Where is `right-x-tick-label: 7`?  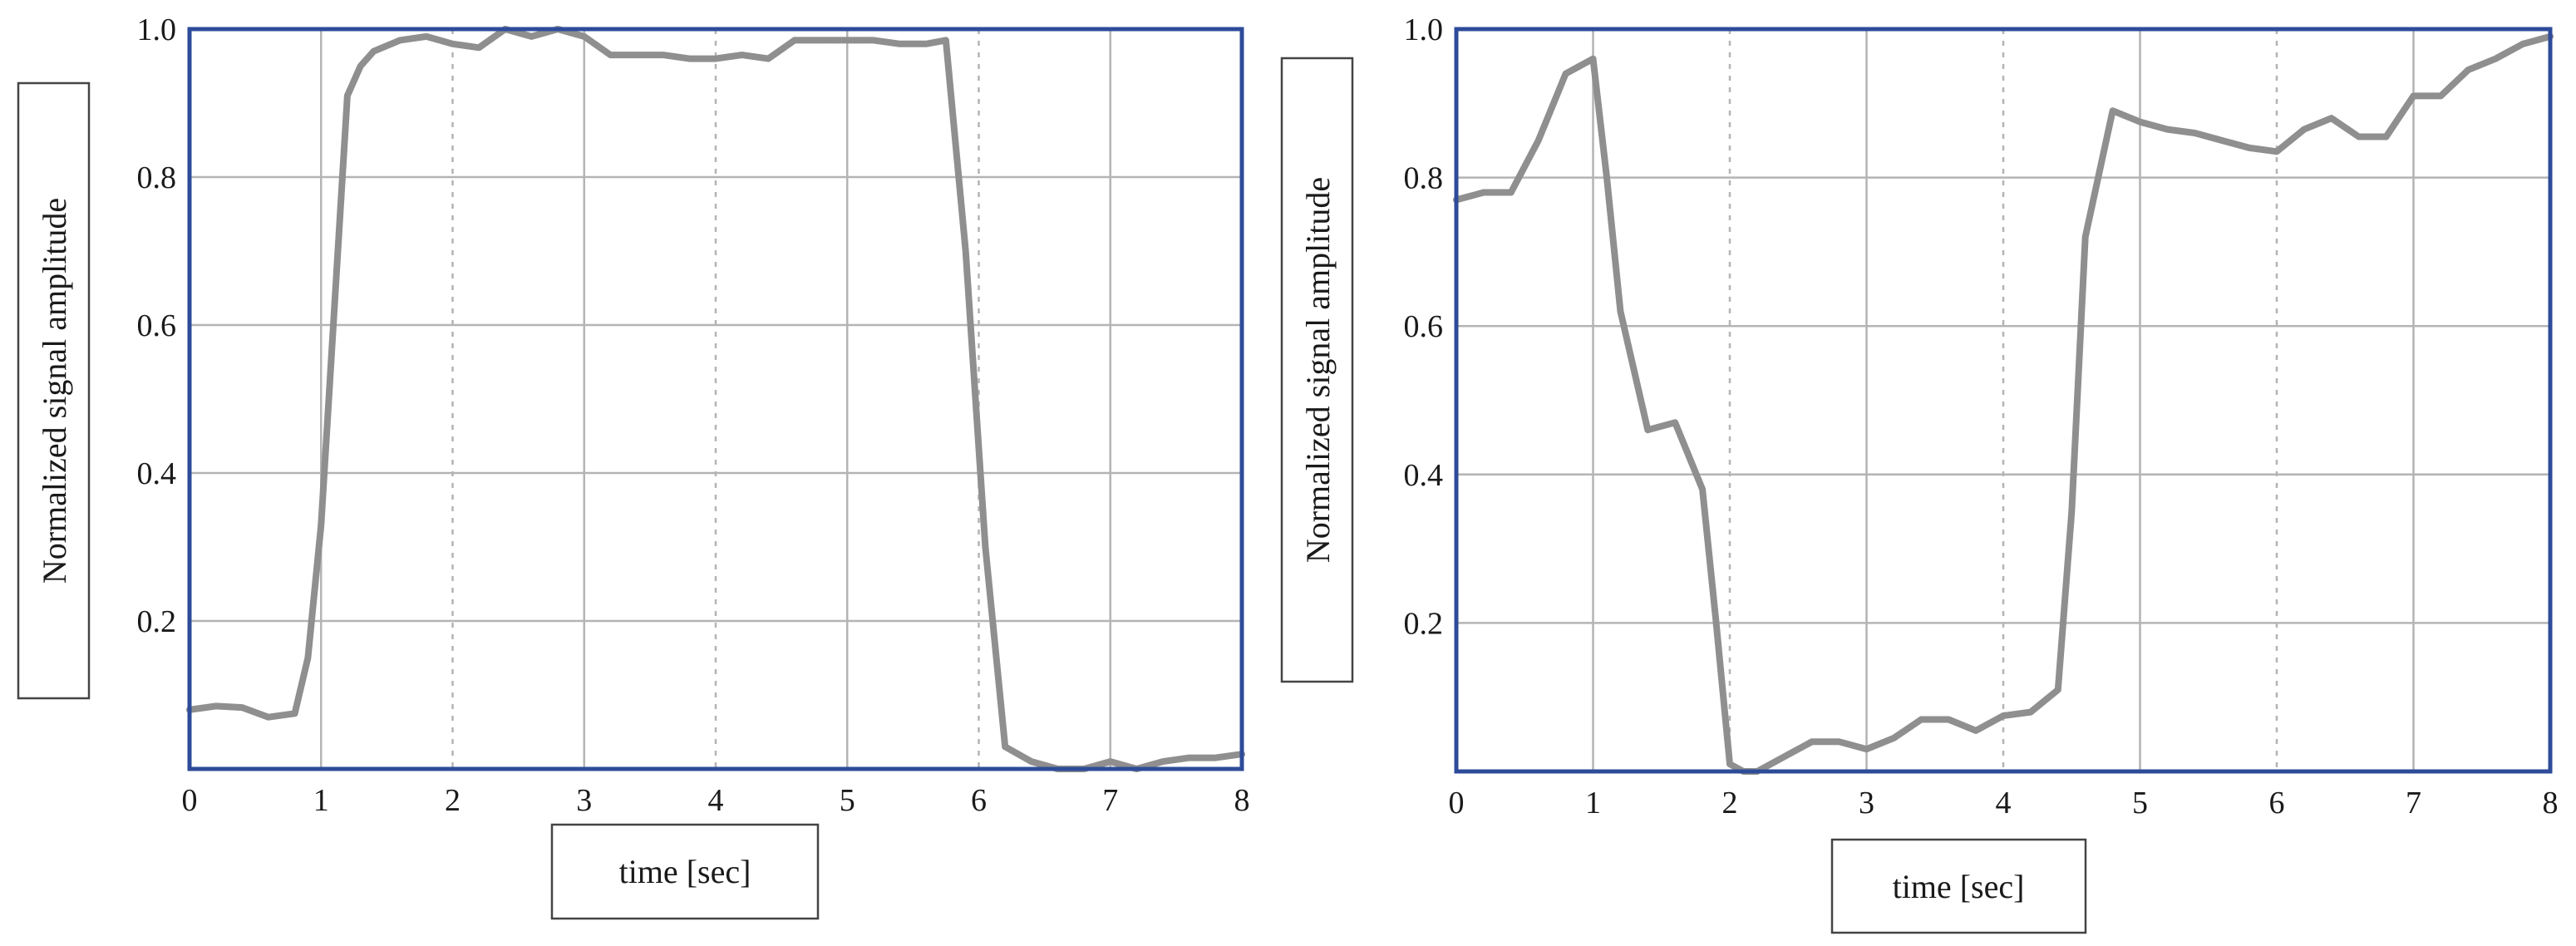
right-x-tick-label: 7 is located at coordinates (2413, 803).